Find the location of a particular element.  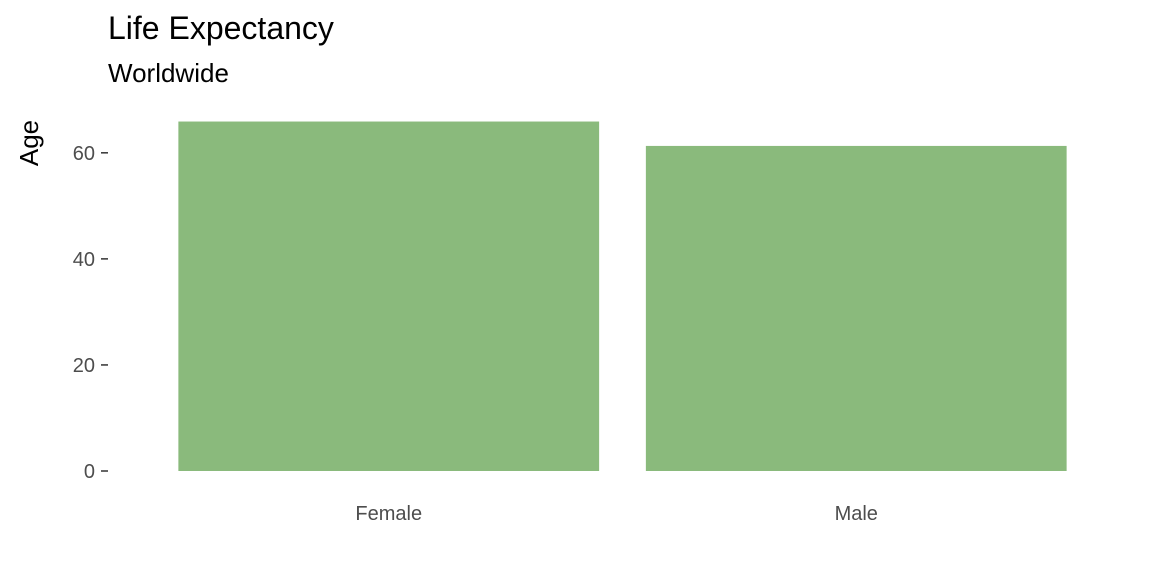

x-axis: Female Male is located at coordinates (616, 514).